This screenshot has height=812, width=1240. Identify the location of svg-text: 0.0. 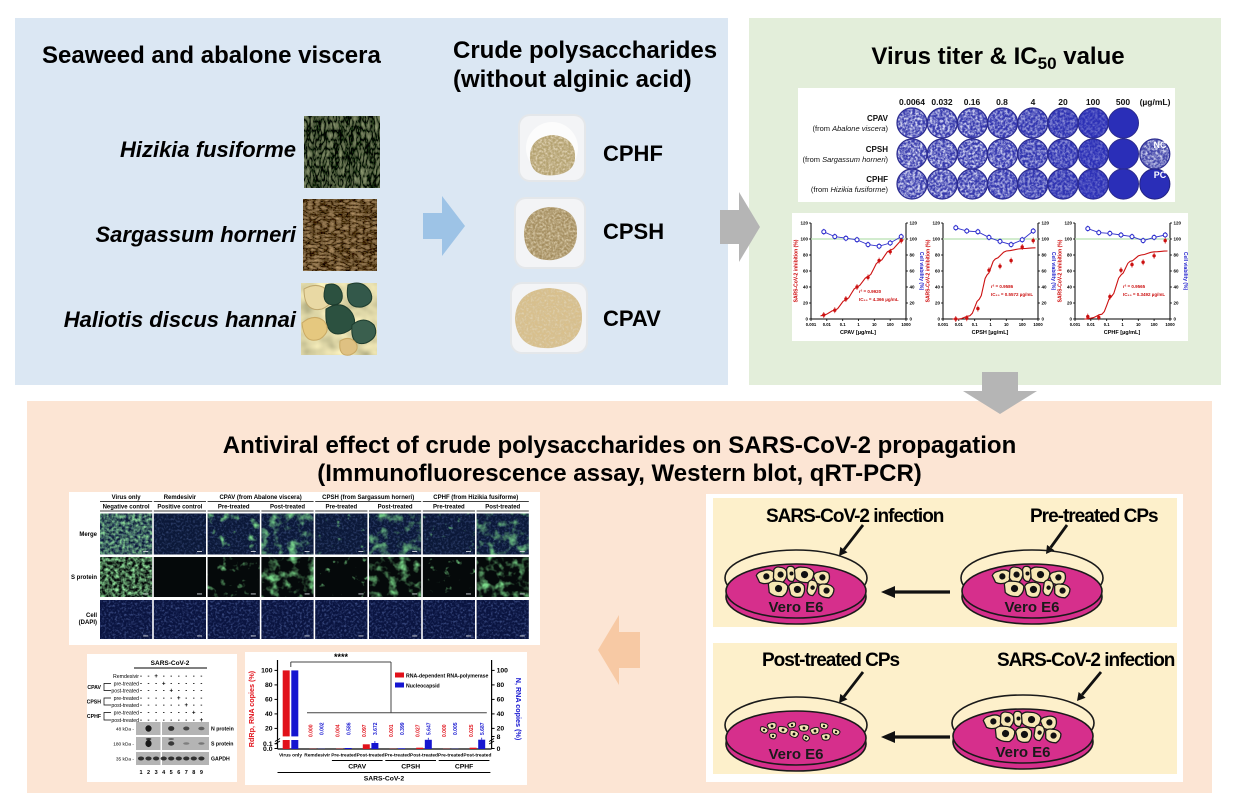
(268, 749).